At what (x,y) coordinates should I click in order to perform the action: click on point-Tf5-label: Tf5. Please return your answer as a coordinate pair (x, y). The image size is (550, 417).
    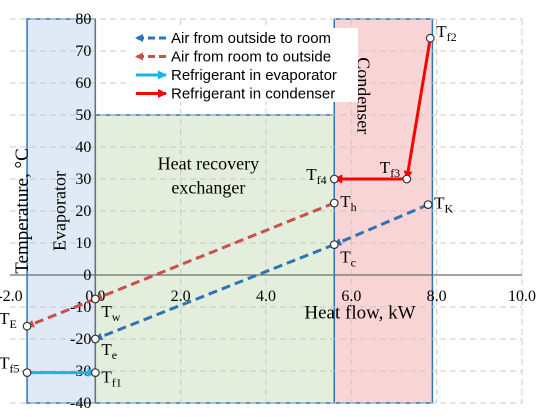
    Looking at the image, I should click on (9, 365).